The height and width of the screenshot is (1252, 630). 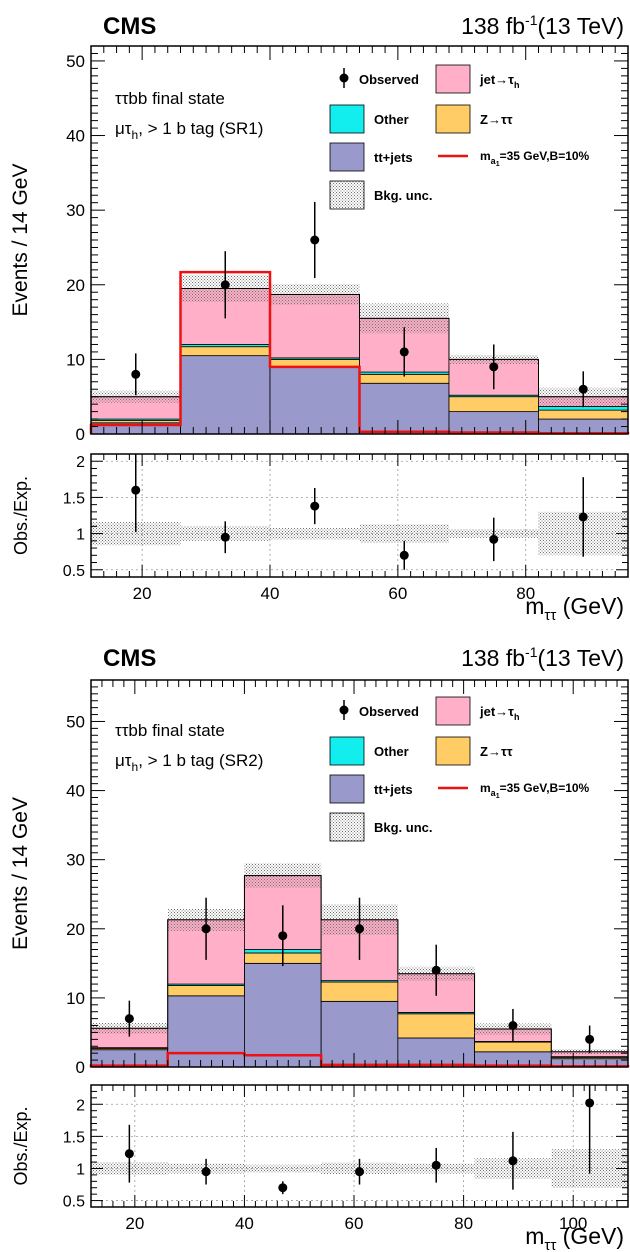 I want to click on legend-ztt-label: Z→ττ, so click(x=496, y=119).